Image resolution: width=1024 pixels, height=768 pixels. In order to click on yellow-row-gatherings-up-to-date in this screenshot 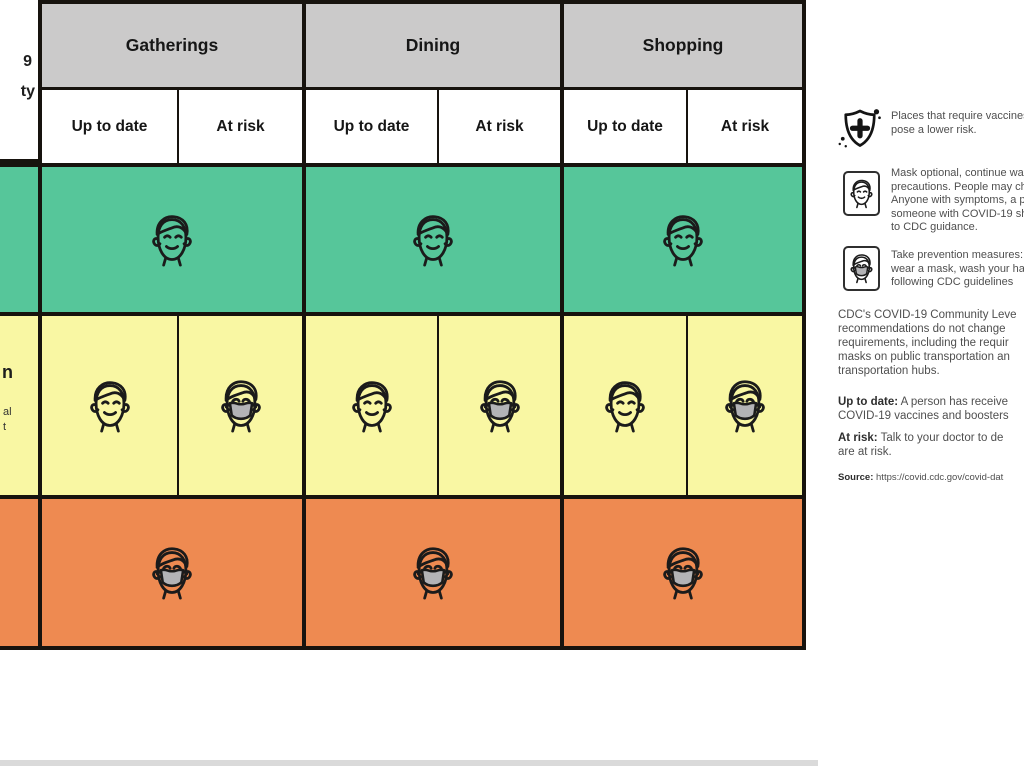, I will do `click(109, 405)`.